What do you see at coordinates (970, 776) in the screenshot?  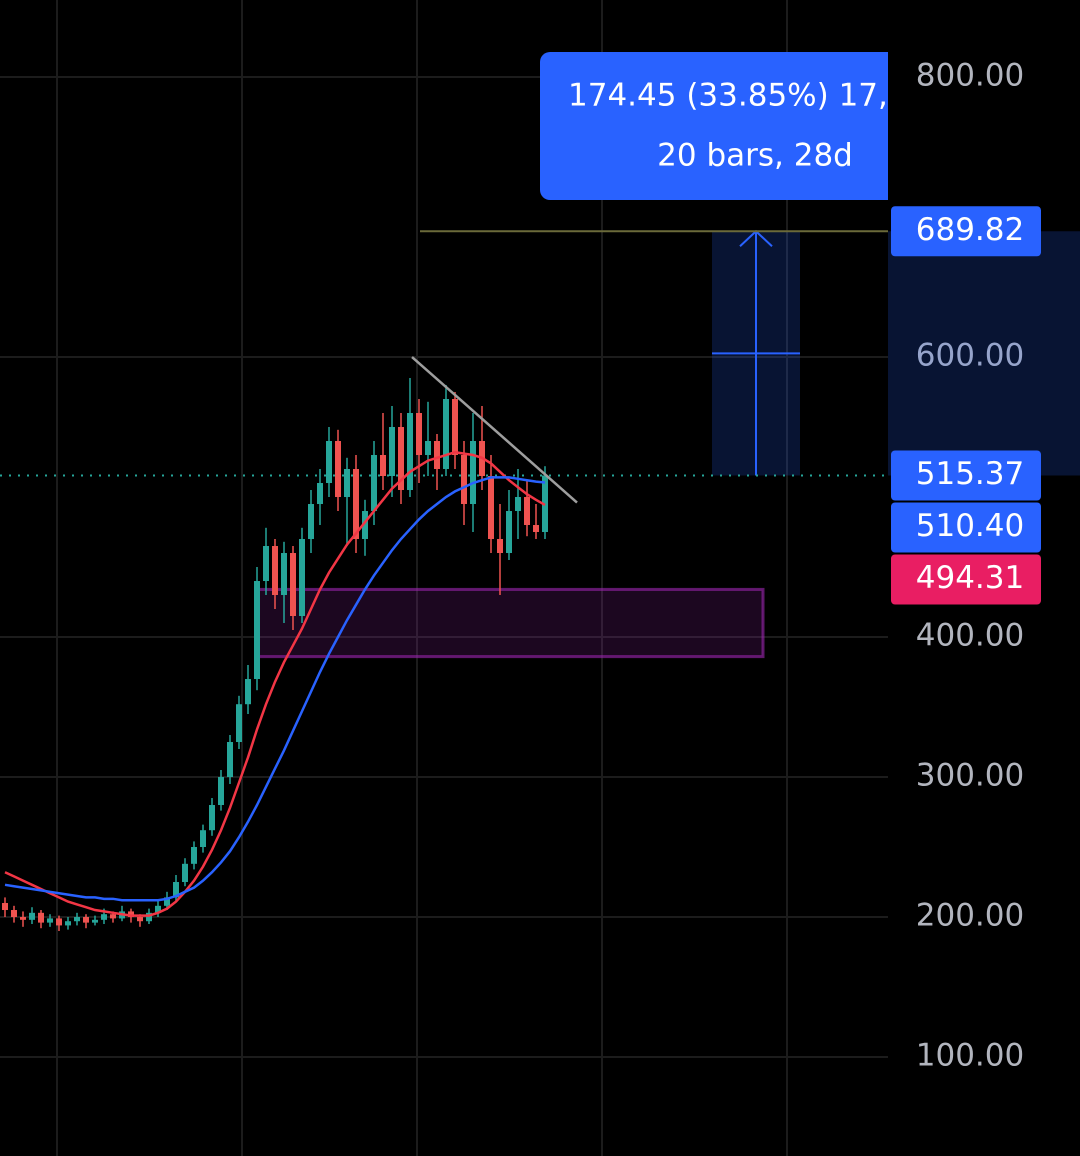 I see `y-tick-label: 300.00` at bounding box center [970, 776].